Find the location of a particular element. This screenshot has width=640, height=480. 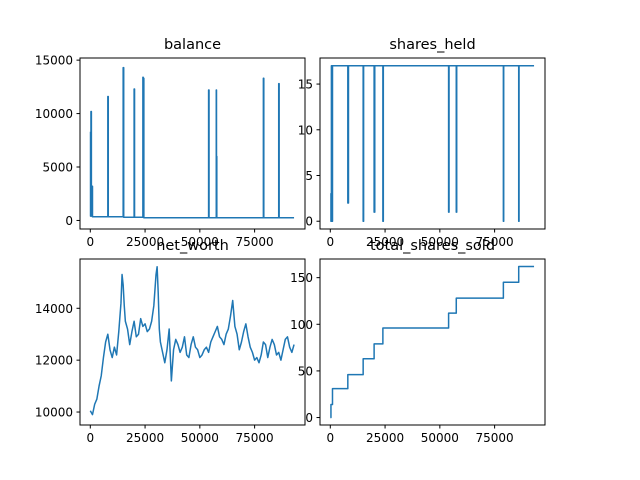

axes-frame-net_worth is located at coordinates (192, 342).